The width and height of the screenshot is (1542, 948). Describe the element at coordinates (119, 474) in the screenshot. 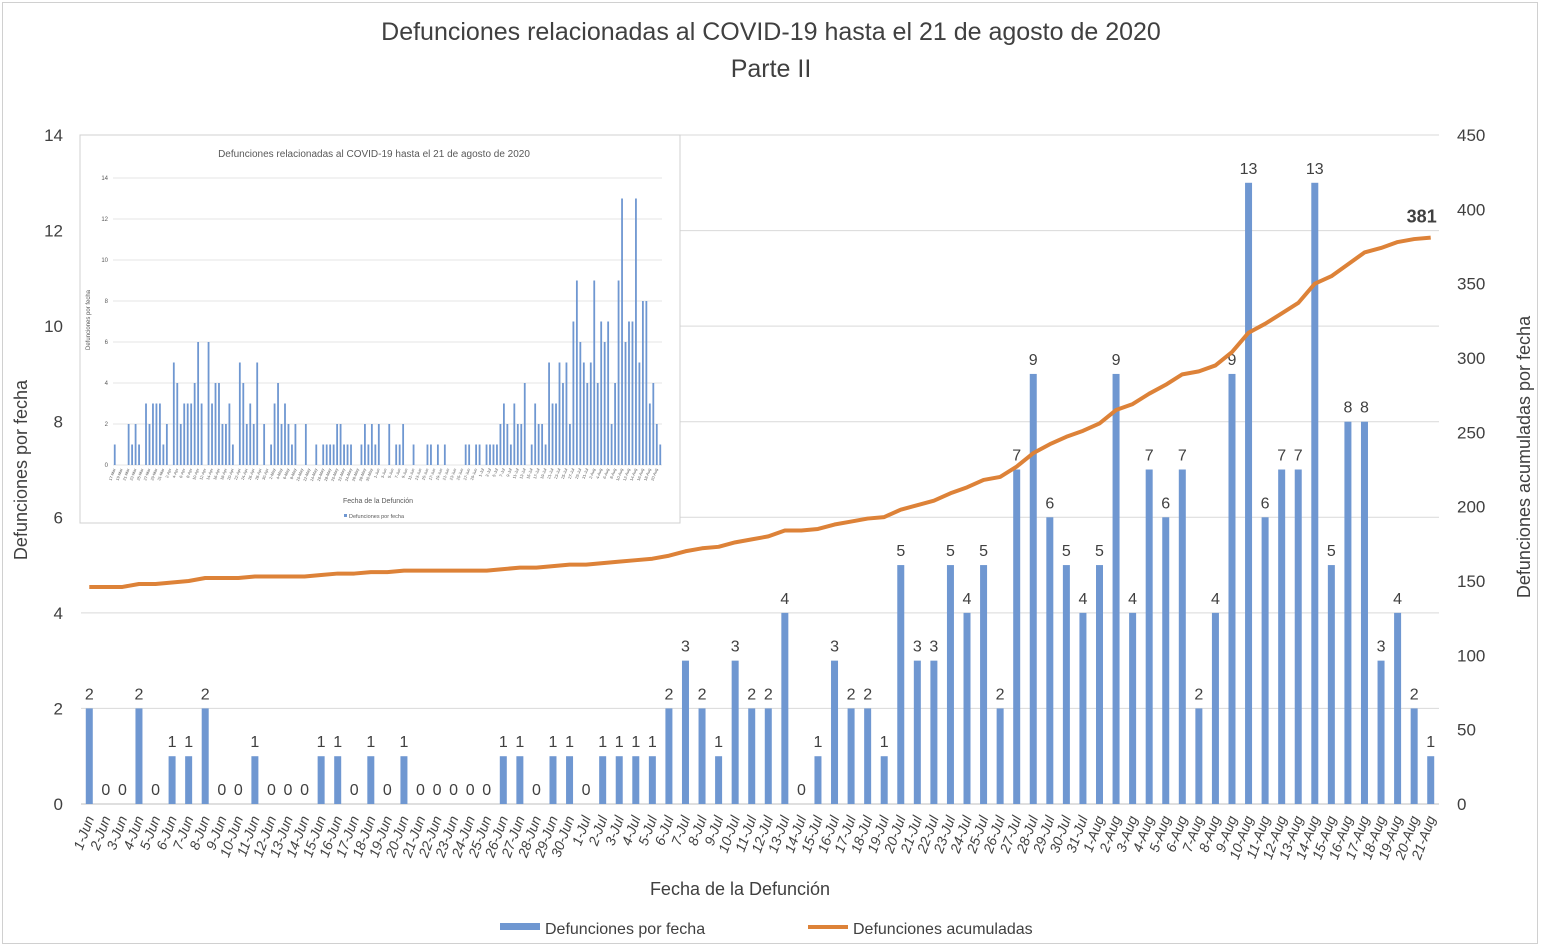

I see `inset-x-tick-label: 19-Mar` at that location.